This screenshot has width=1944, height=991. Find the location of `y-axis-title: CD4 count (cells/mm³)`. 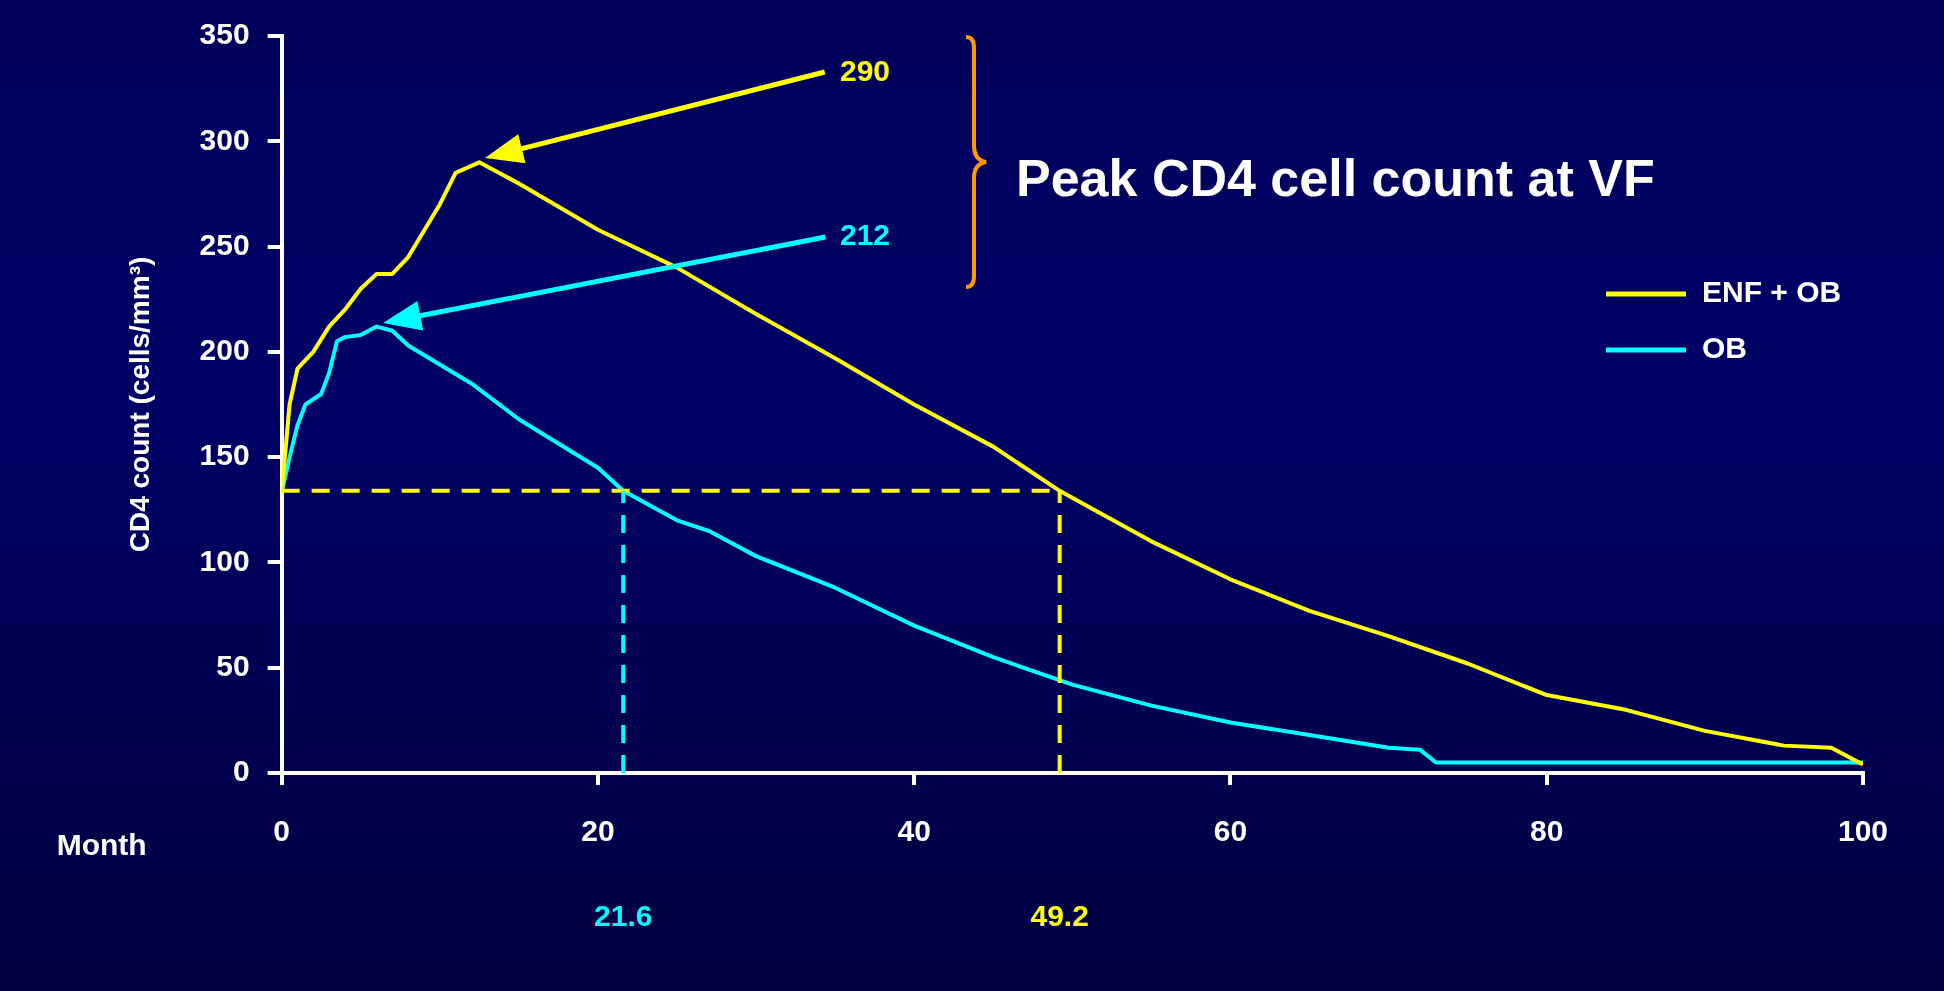

y-axis-title: CD4 count (cells/mm³) is located at coordinates (139, 404).